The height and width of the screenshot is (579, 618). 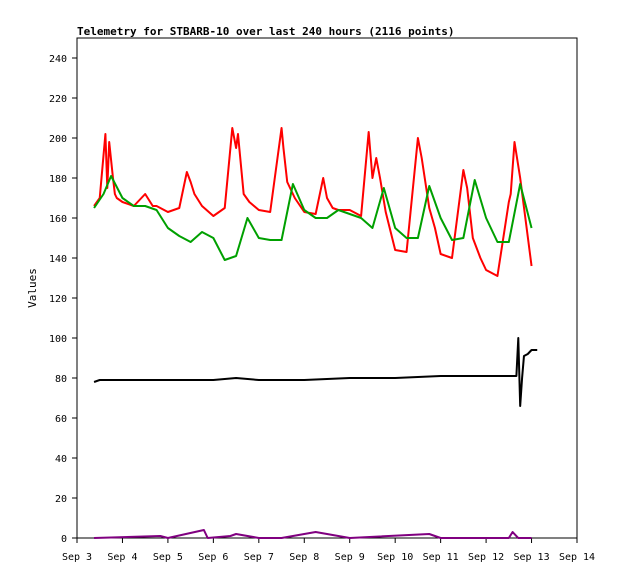 I want to click on y-tick-label: 120, so click(x=58, y=299).